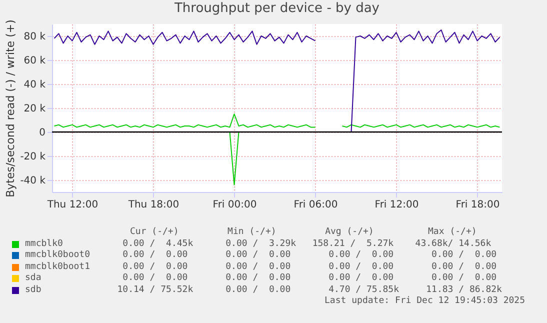 This screenshot has width=547, height=323. Describe the element at coordinates (309, 290) in the screenshot. I see `text: 10.14 / 75.52k 0.00 / 0.00 4.70 / 75.85k 11.83 / 86.82k` at that location.